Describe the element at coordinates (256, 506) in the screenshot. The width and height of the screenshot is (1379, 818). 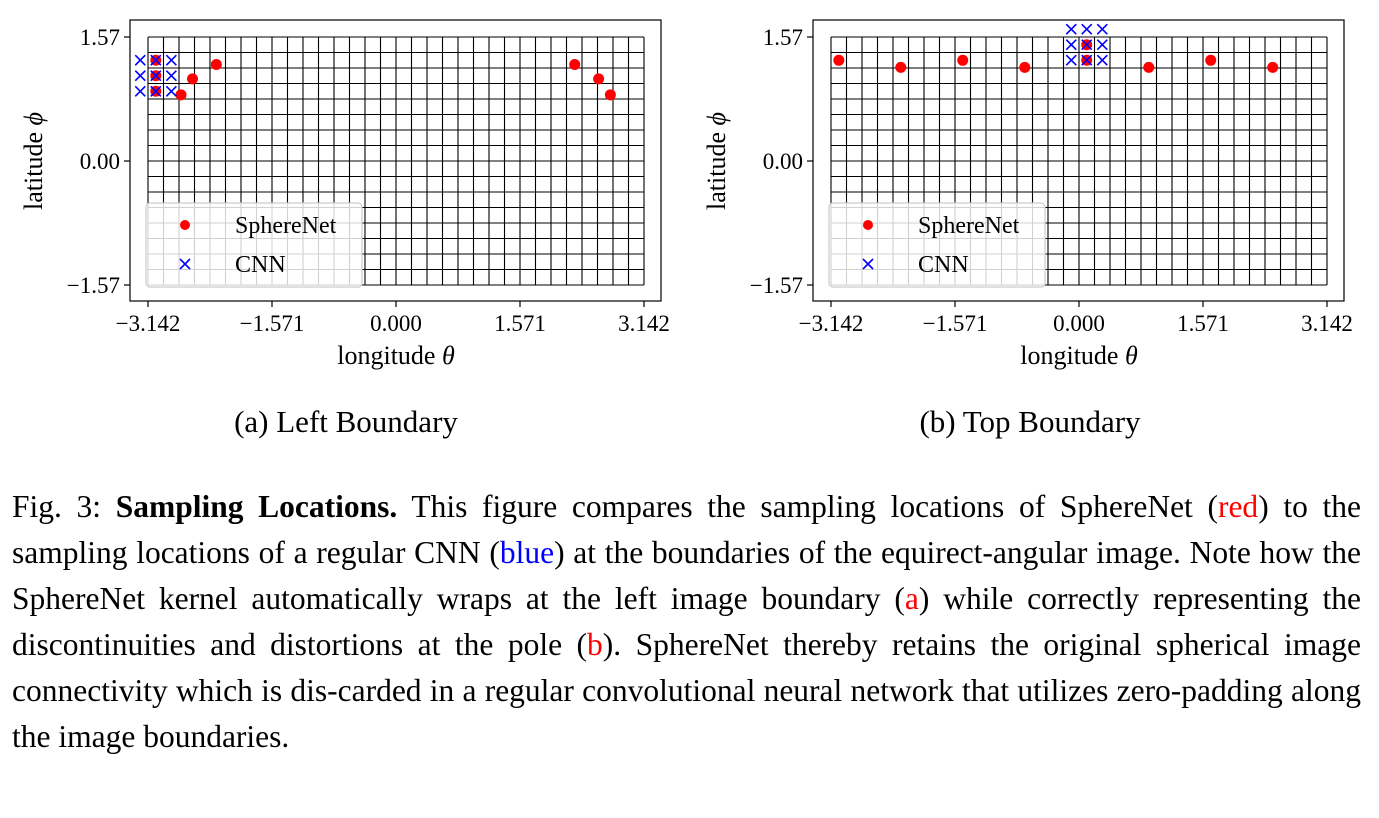
I see `caption-label: Sampling Locations.` at that location.